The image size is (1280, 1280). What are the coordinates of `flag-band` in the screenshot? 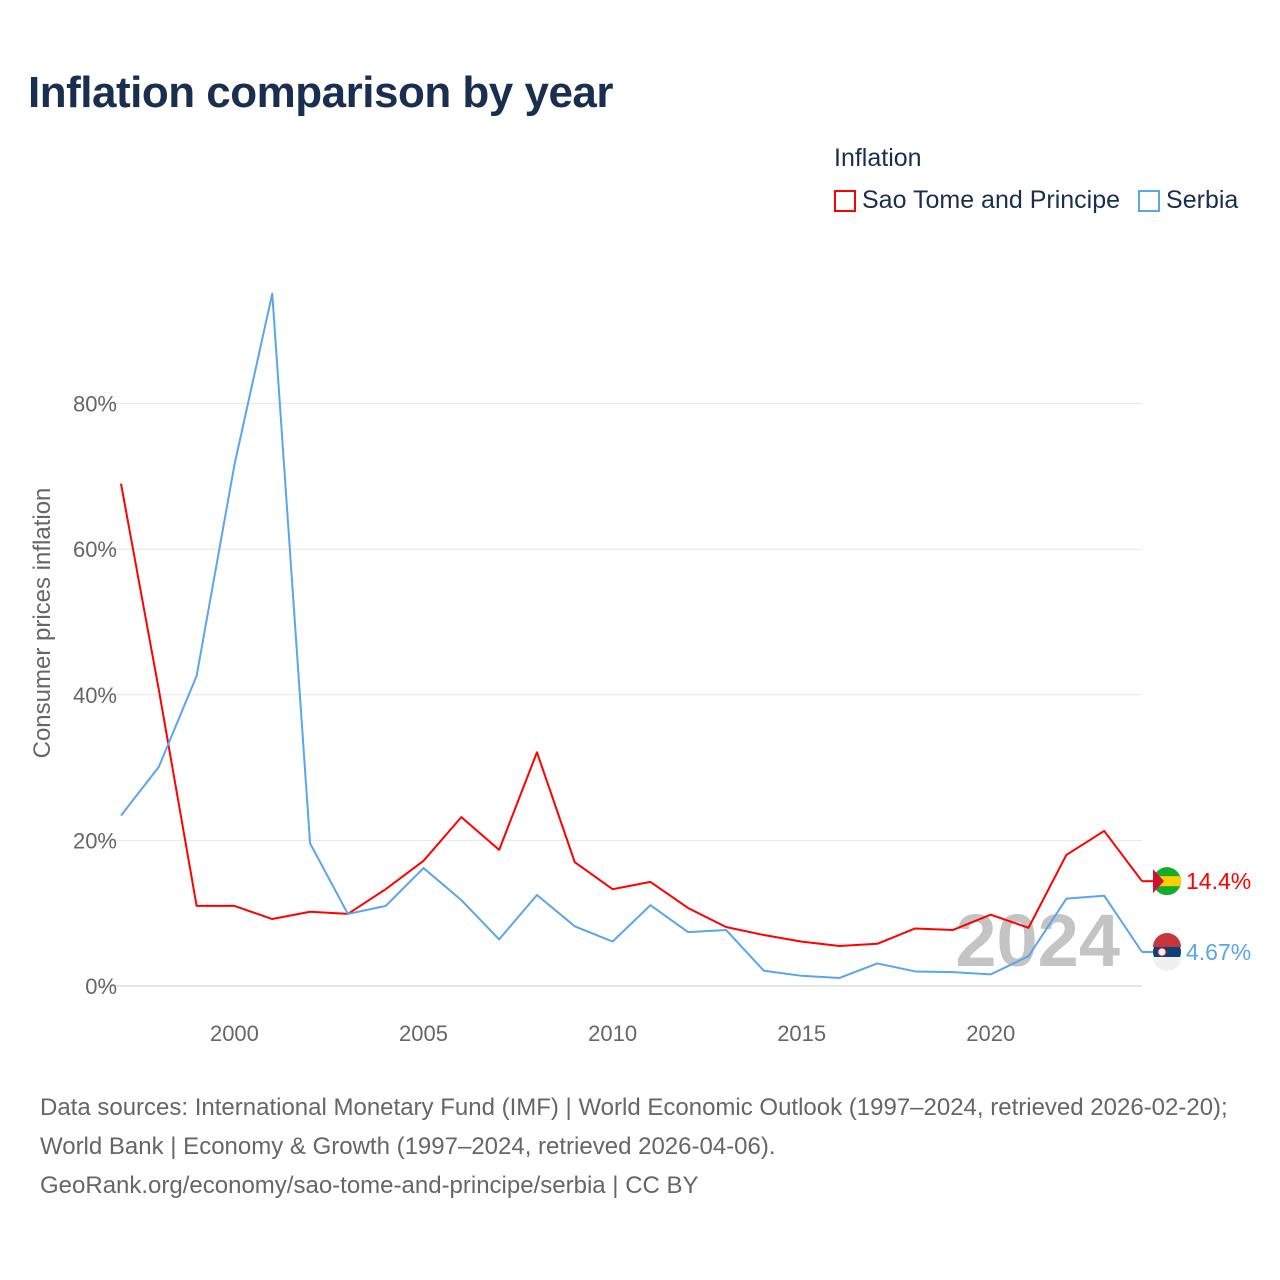 It's located at (1167, 881).